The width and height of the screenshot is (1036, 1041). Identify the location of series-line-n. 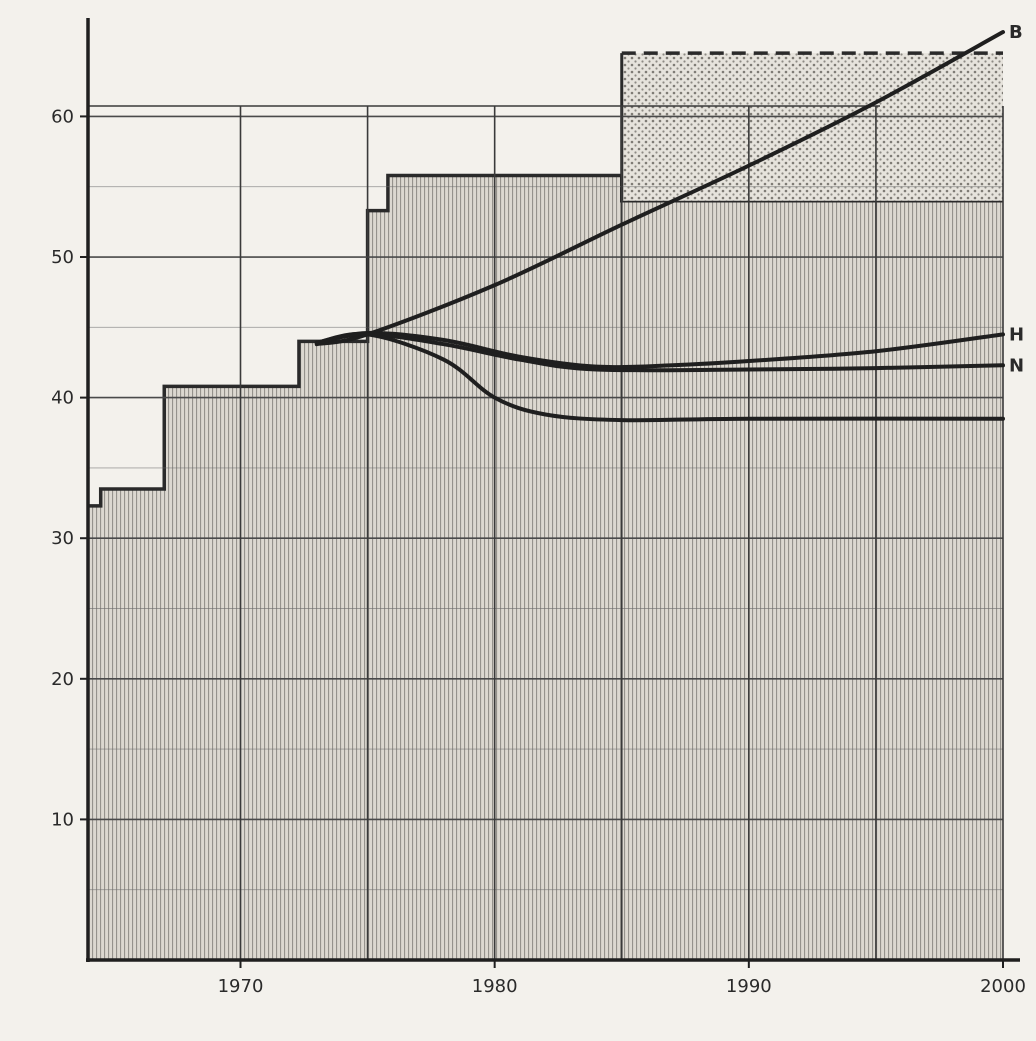
(659, 352).